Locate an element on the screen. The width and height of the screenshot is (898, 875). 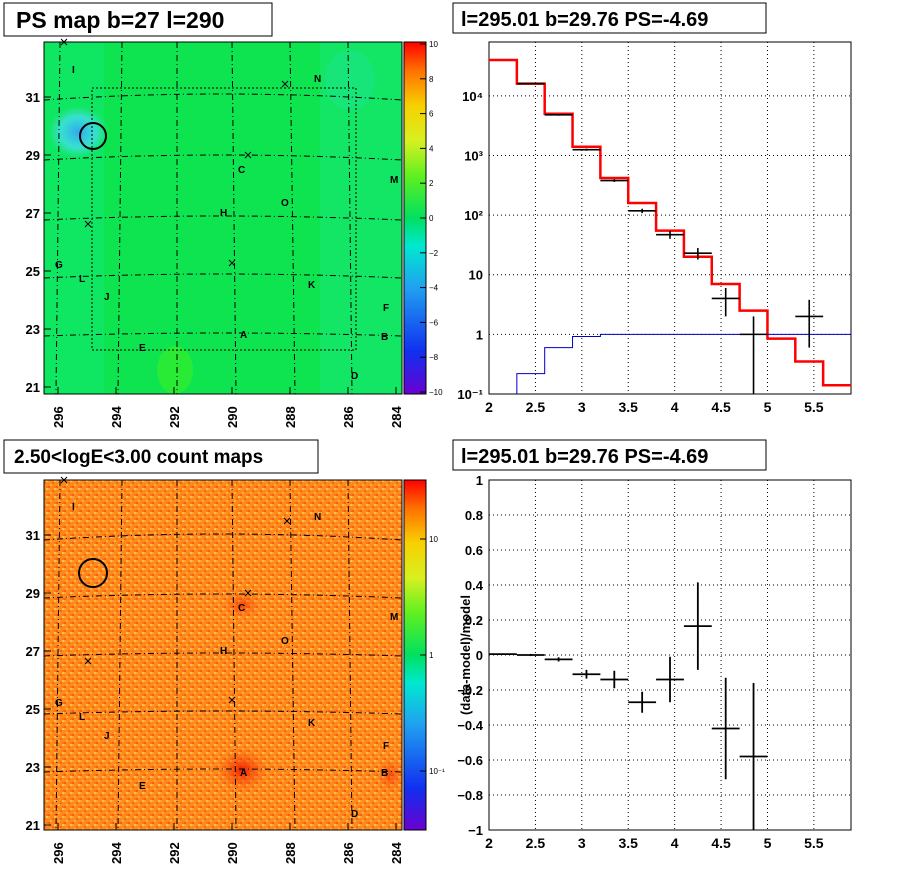
residual-y-tick-label: 0 is located at coordinates (479, 655).